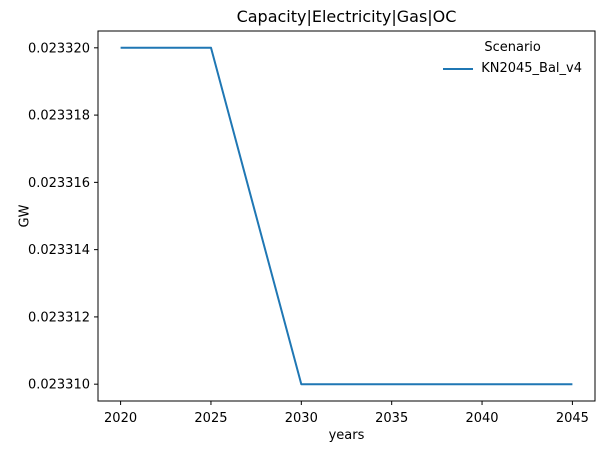 This screenshot has height=456, width=604. What do you see at coordinates (210, 418) in the screenshot?
I see `x-tick-label: 2025` at bounding box center [210, 418].